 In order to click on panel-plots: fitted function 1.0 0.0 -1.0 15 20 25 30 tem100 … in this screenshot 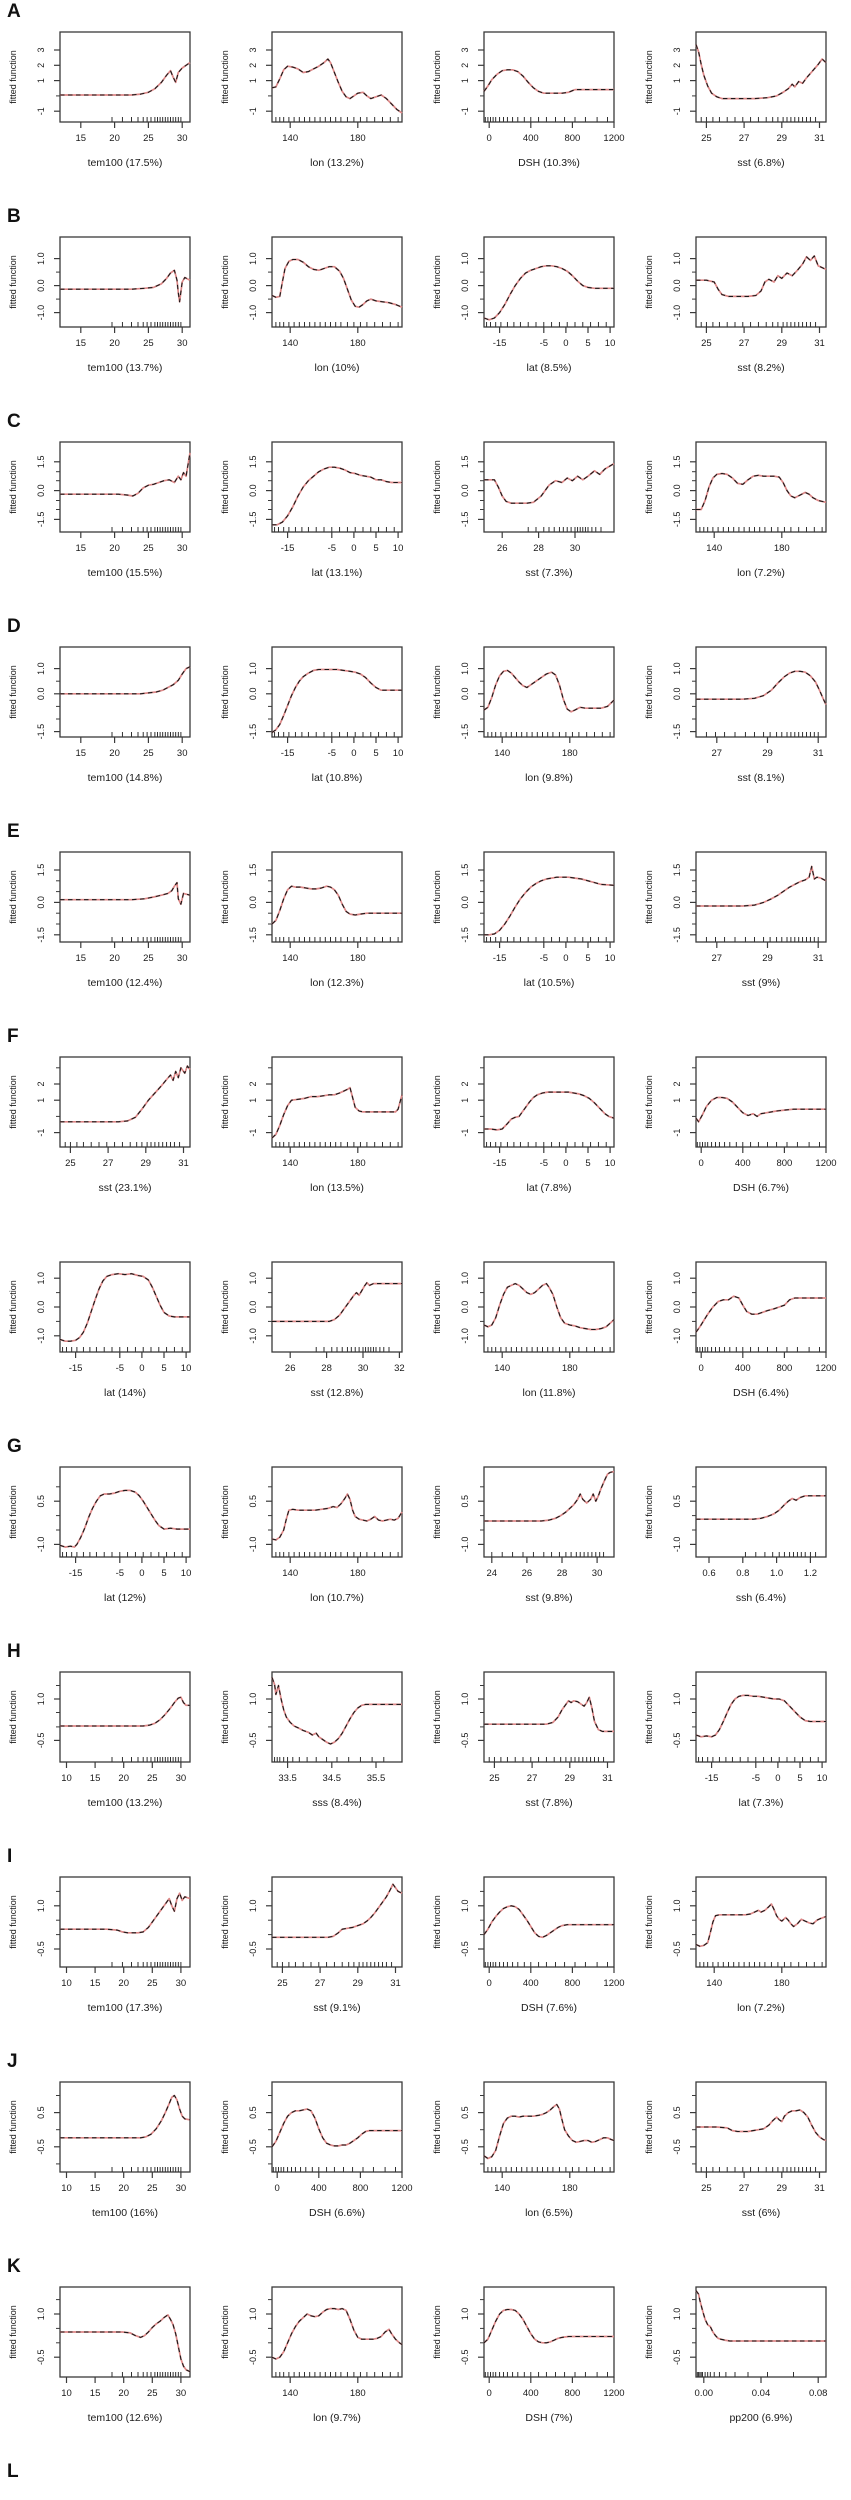, I will do `click(425, 303)`.